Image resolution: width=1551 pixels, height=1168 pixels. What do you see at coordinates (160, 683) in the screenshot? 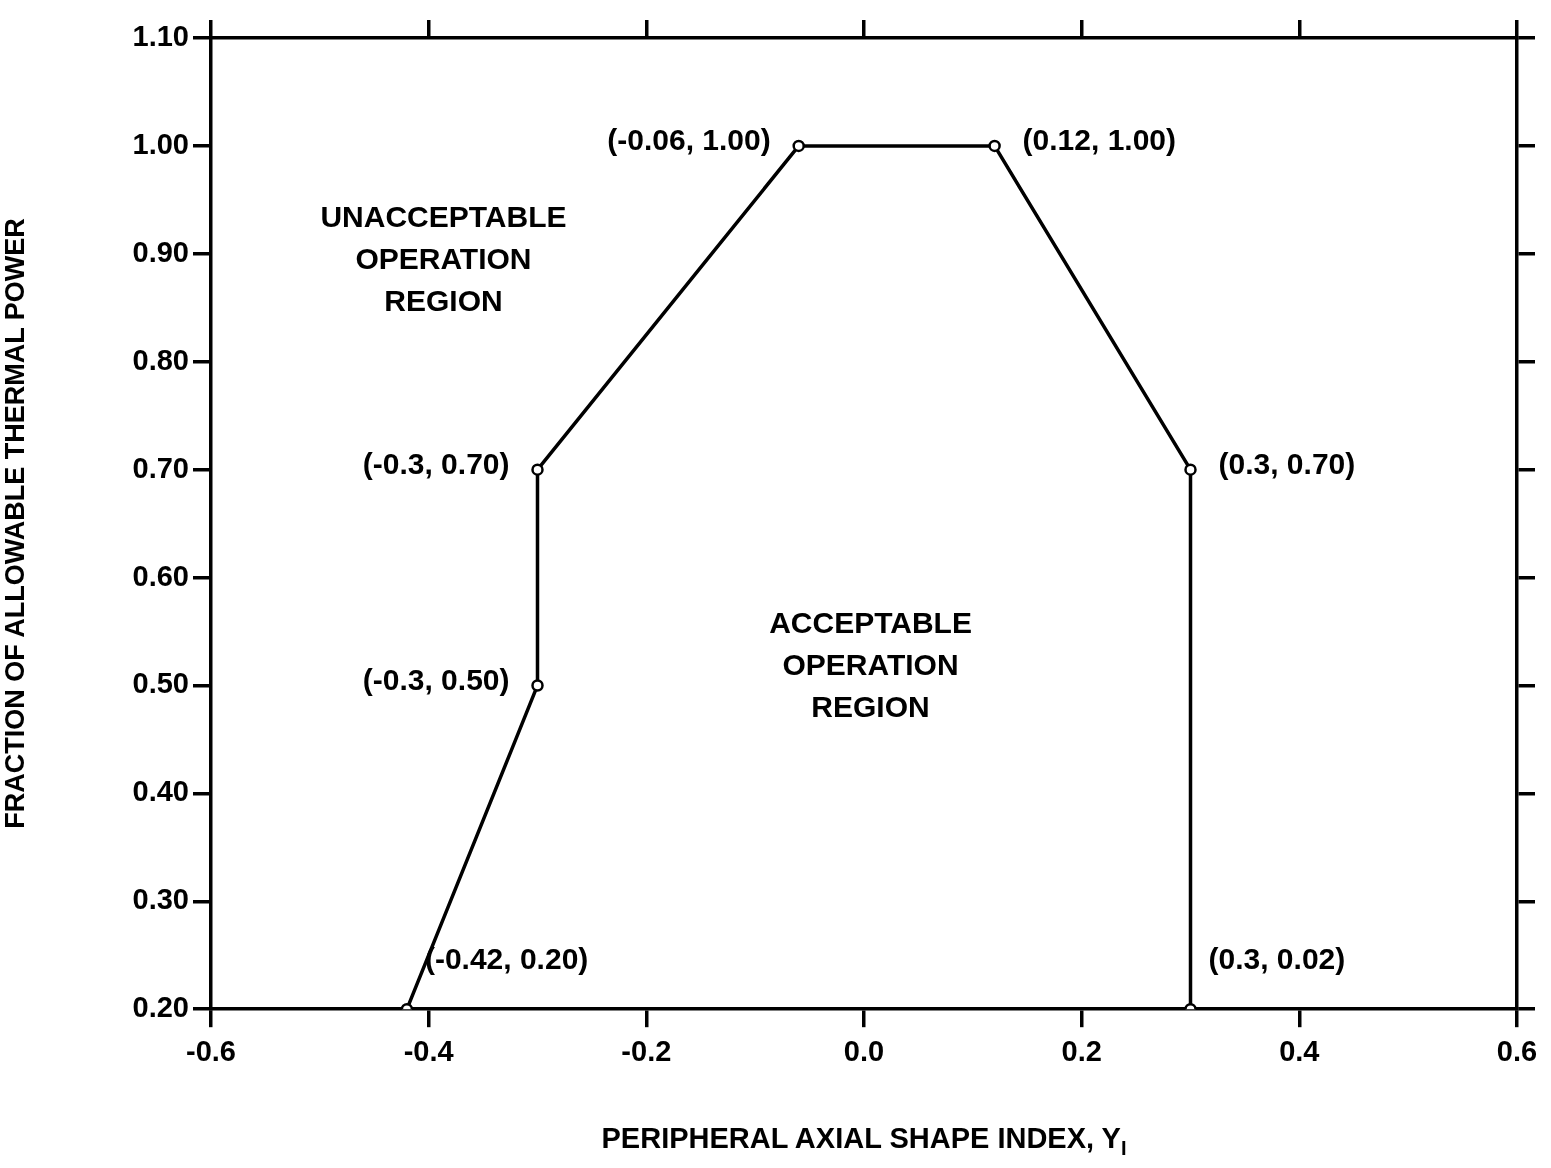
I see `y-tick-label: 0.50` at bounding box center [160, 683].